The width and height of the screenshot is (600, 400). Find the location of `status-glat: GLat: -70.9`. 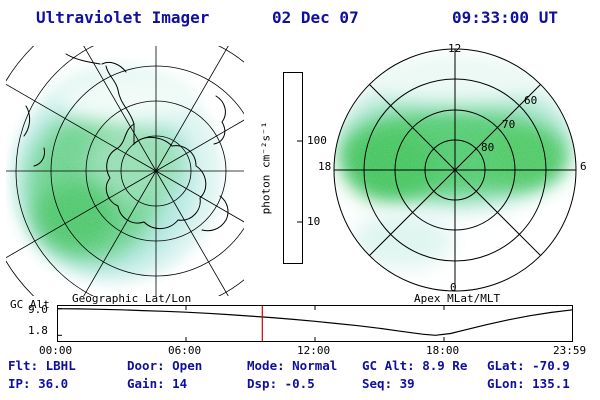

status-glat: GLat: -70.9 is located at coordinates (528, 365).